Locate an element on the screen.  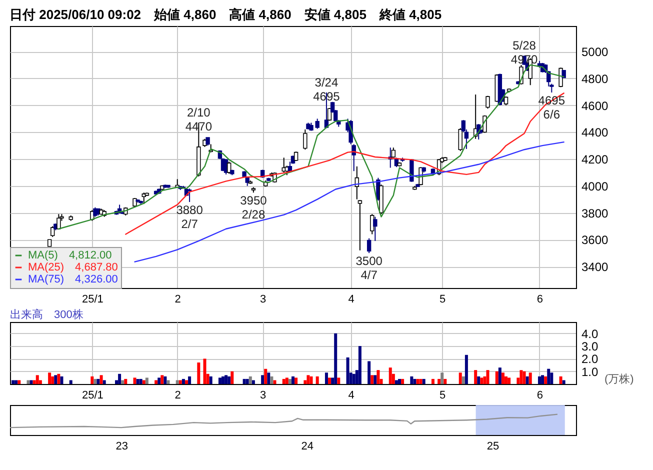
x-tick-label: 3 is located at coordinates (263, 300).